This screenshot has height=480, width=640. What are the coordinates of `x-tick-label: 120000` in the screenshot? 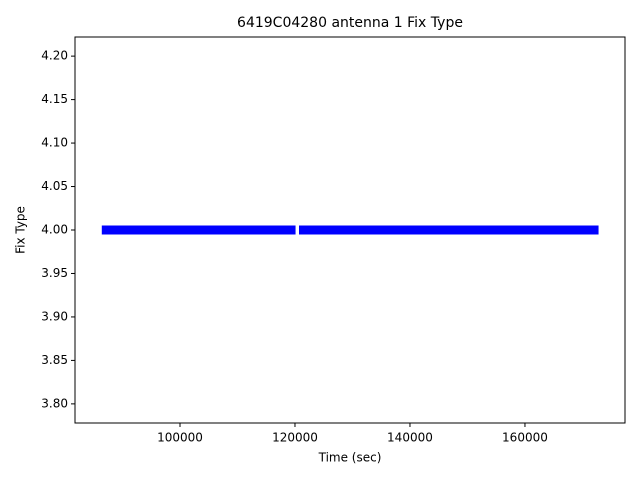 It's located at (295, 438).